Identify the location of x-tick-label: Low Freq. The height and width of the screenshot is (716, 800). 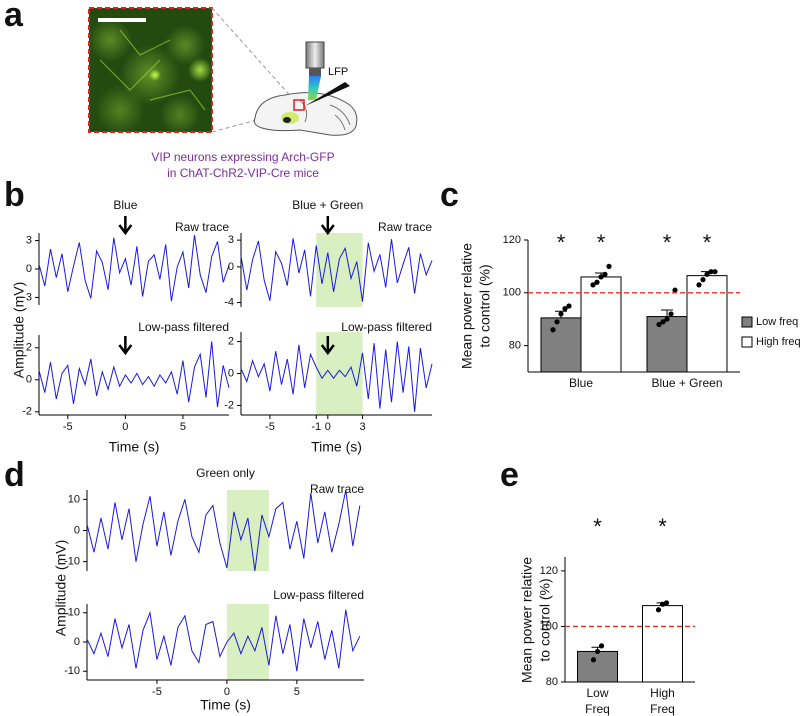
(597, 701).